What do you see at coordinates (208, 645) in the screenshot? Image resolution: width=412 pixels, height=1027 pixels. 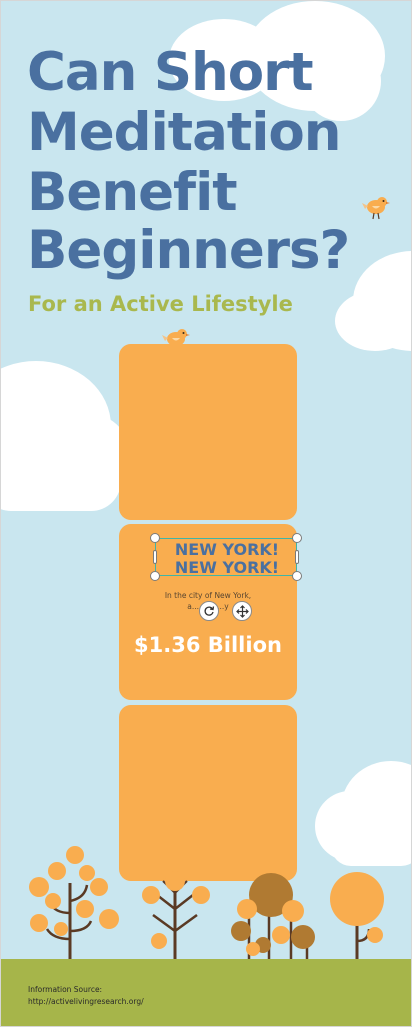 I see `amount-text: $1.36 Billion` at bounding box center [208, 645].